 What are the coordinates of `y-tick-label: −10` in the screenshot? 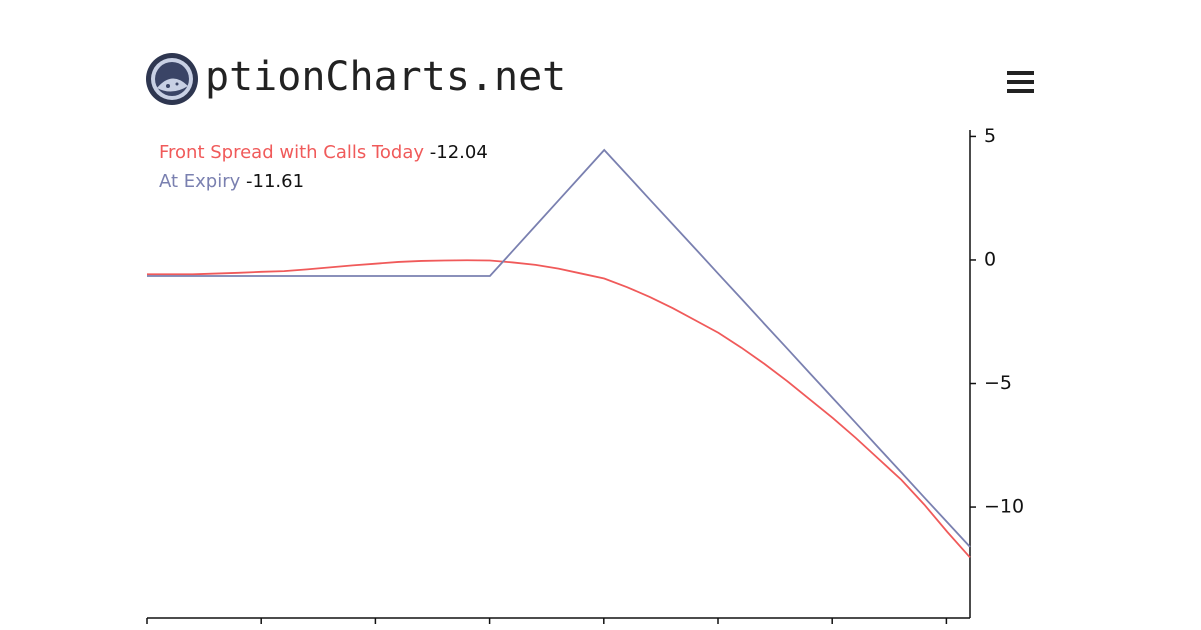 It's located at (1004, 507).